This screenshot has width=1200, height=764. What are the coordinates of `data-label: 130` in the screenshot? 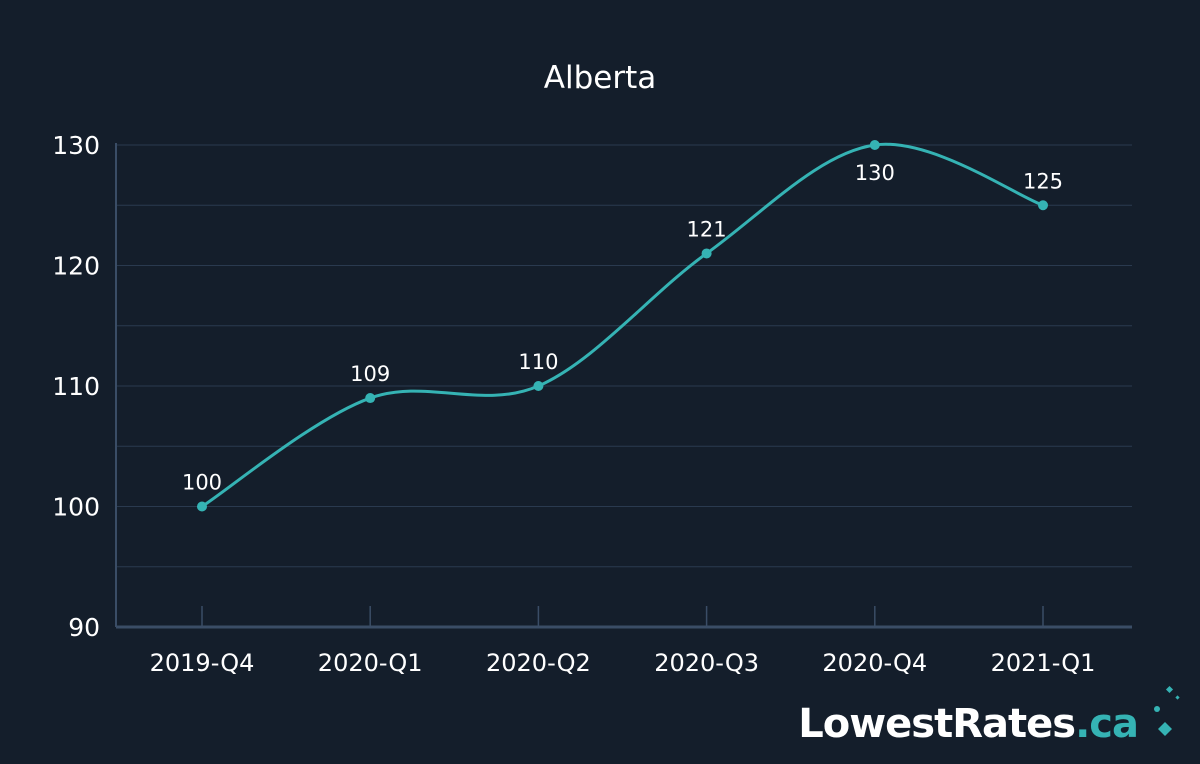 It's located at (875, 173).